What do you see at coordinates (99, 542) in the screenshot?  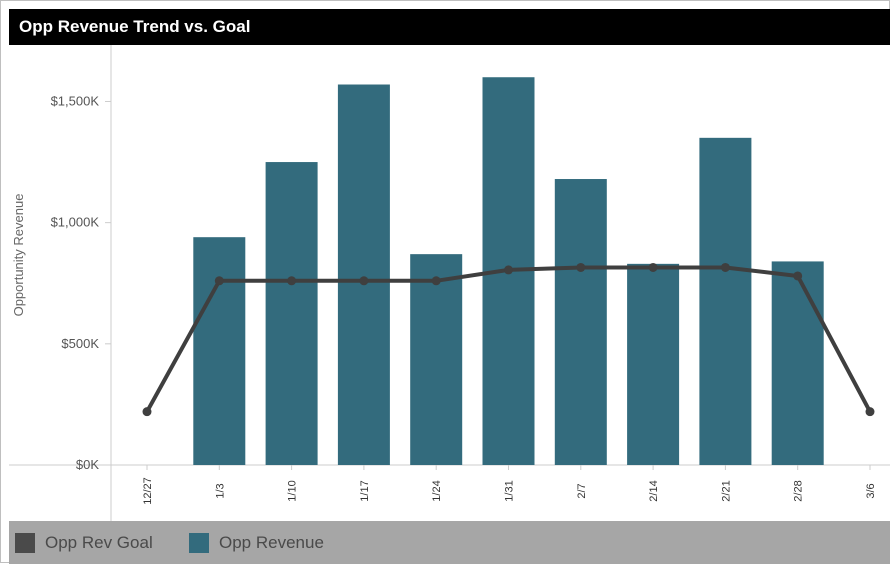 I see `legend-label-goal: Opp Rev Goal` at bounding box center [99, 542].